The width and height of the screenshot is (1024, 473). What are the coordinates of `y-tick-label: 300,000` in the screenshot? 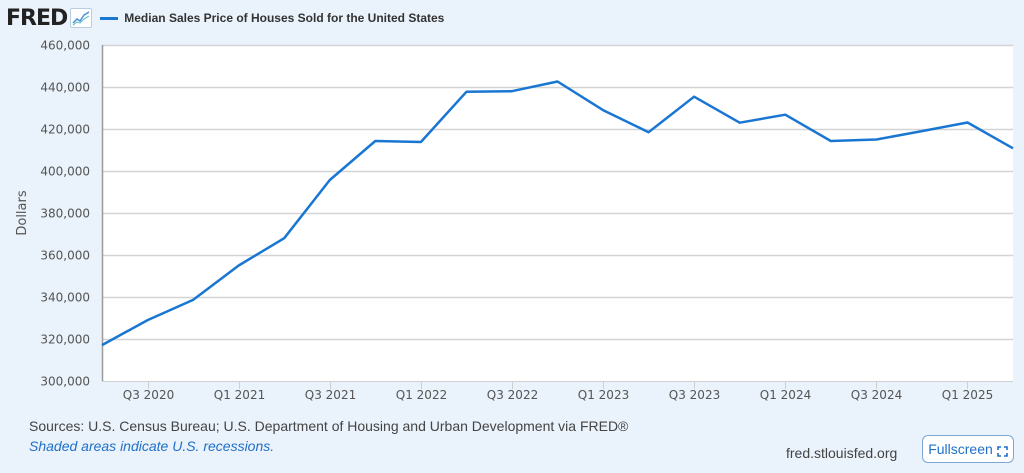 It's located at (65, 382).